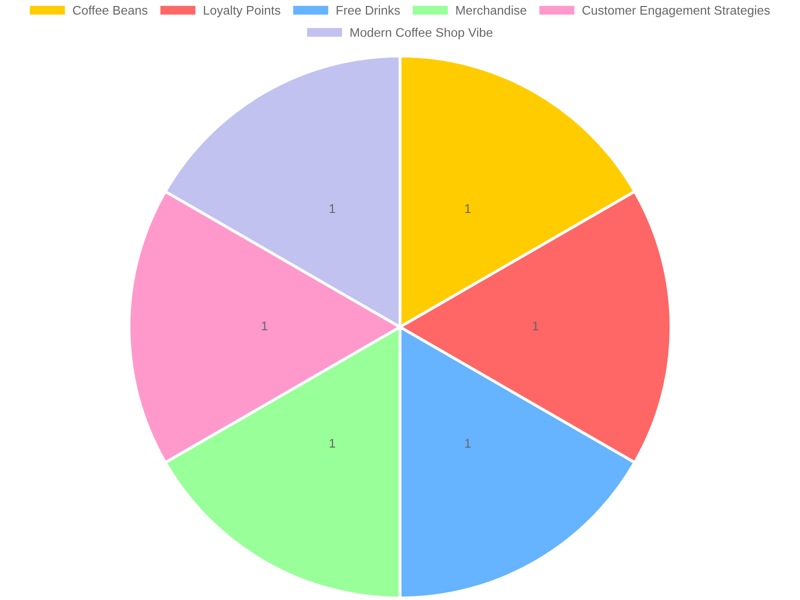 The height and width of the screenshot is (600, 800). What do you see at coordinates (368, 10) in the screenshot?
I see `legend-label: Free Drinks` at bounding box center [368, 10].